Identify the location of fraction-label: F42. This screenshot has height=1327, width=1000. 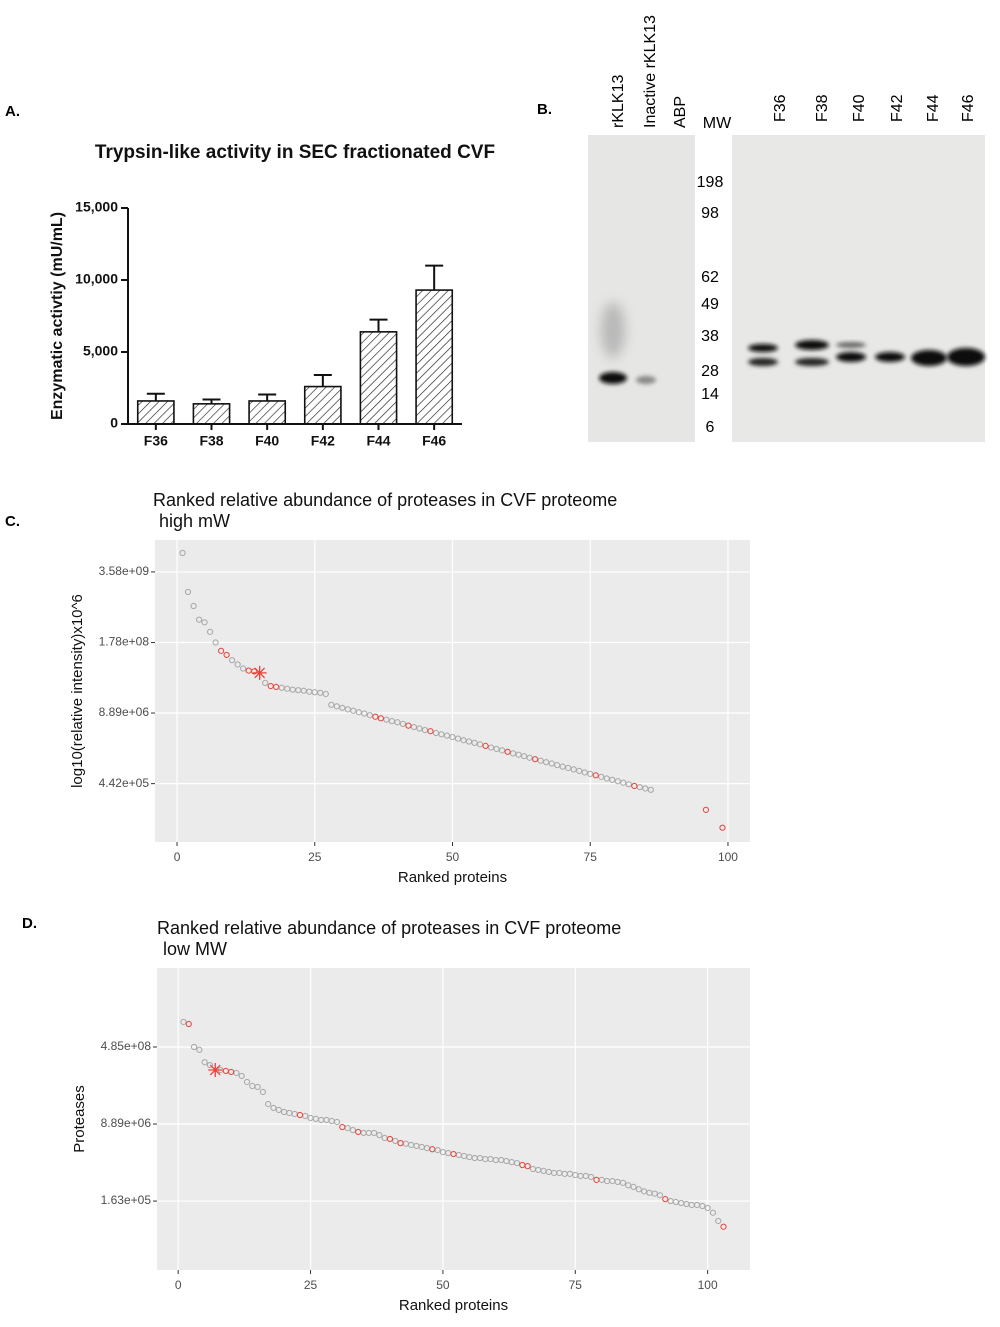
(897, 108).